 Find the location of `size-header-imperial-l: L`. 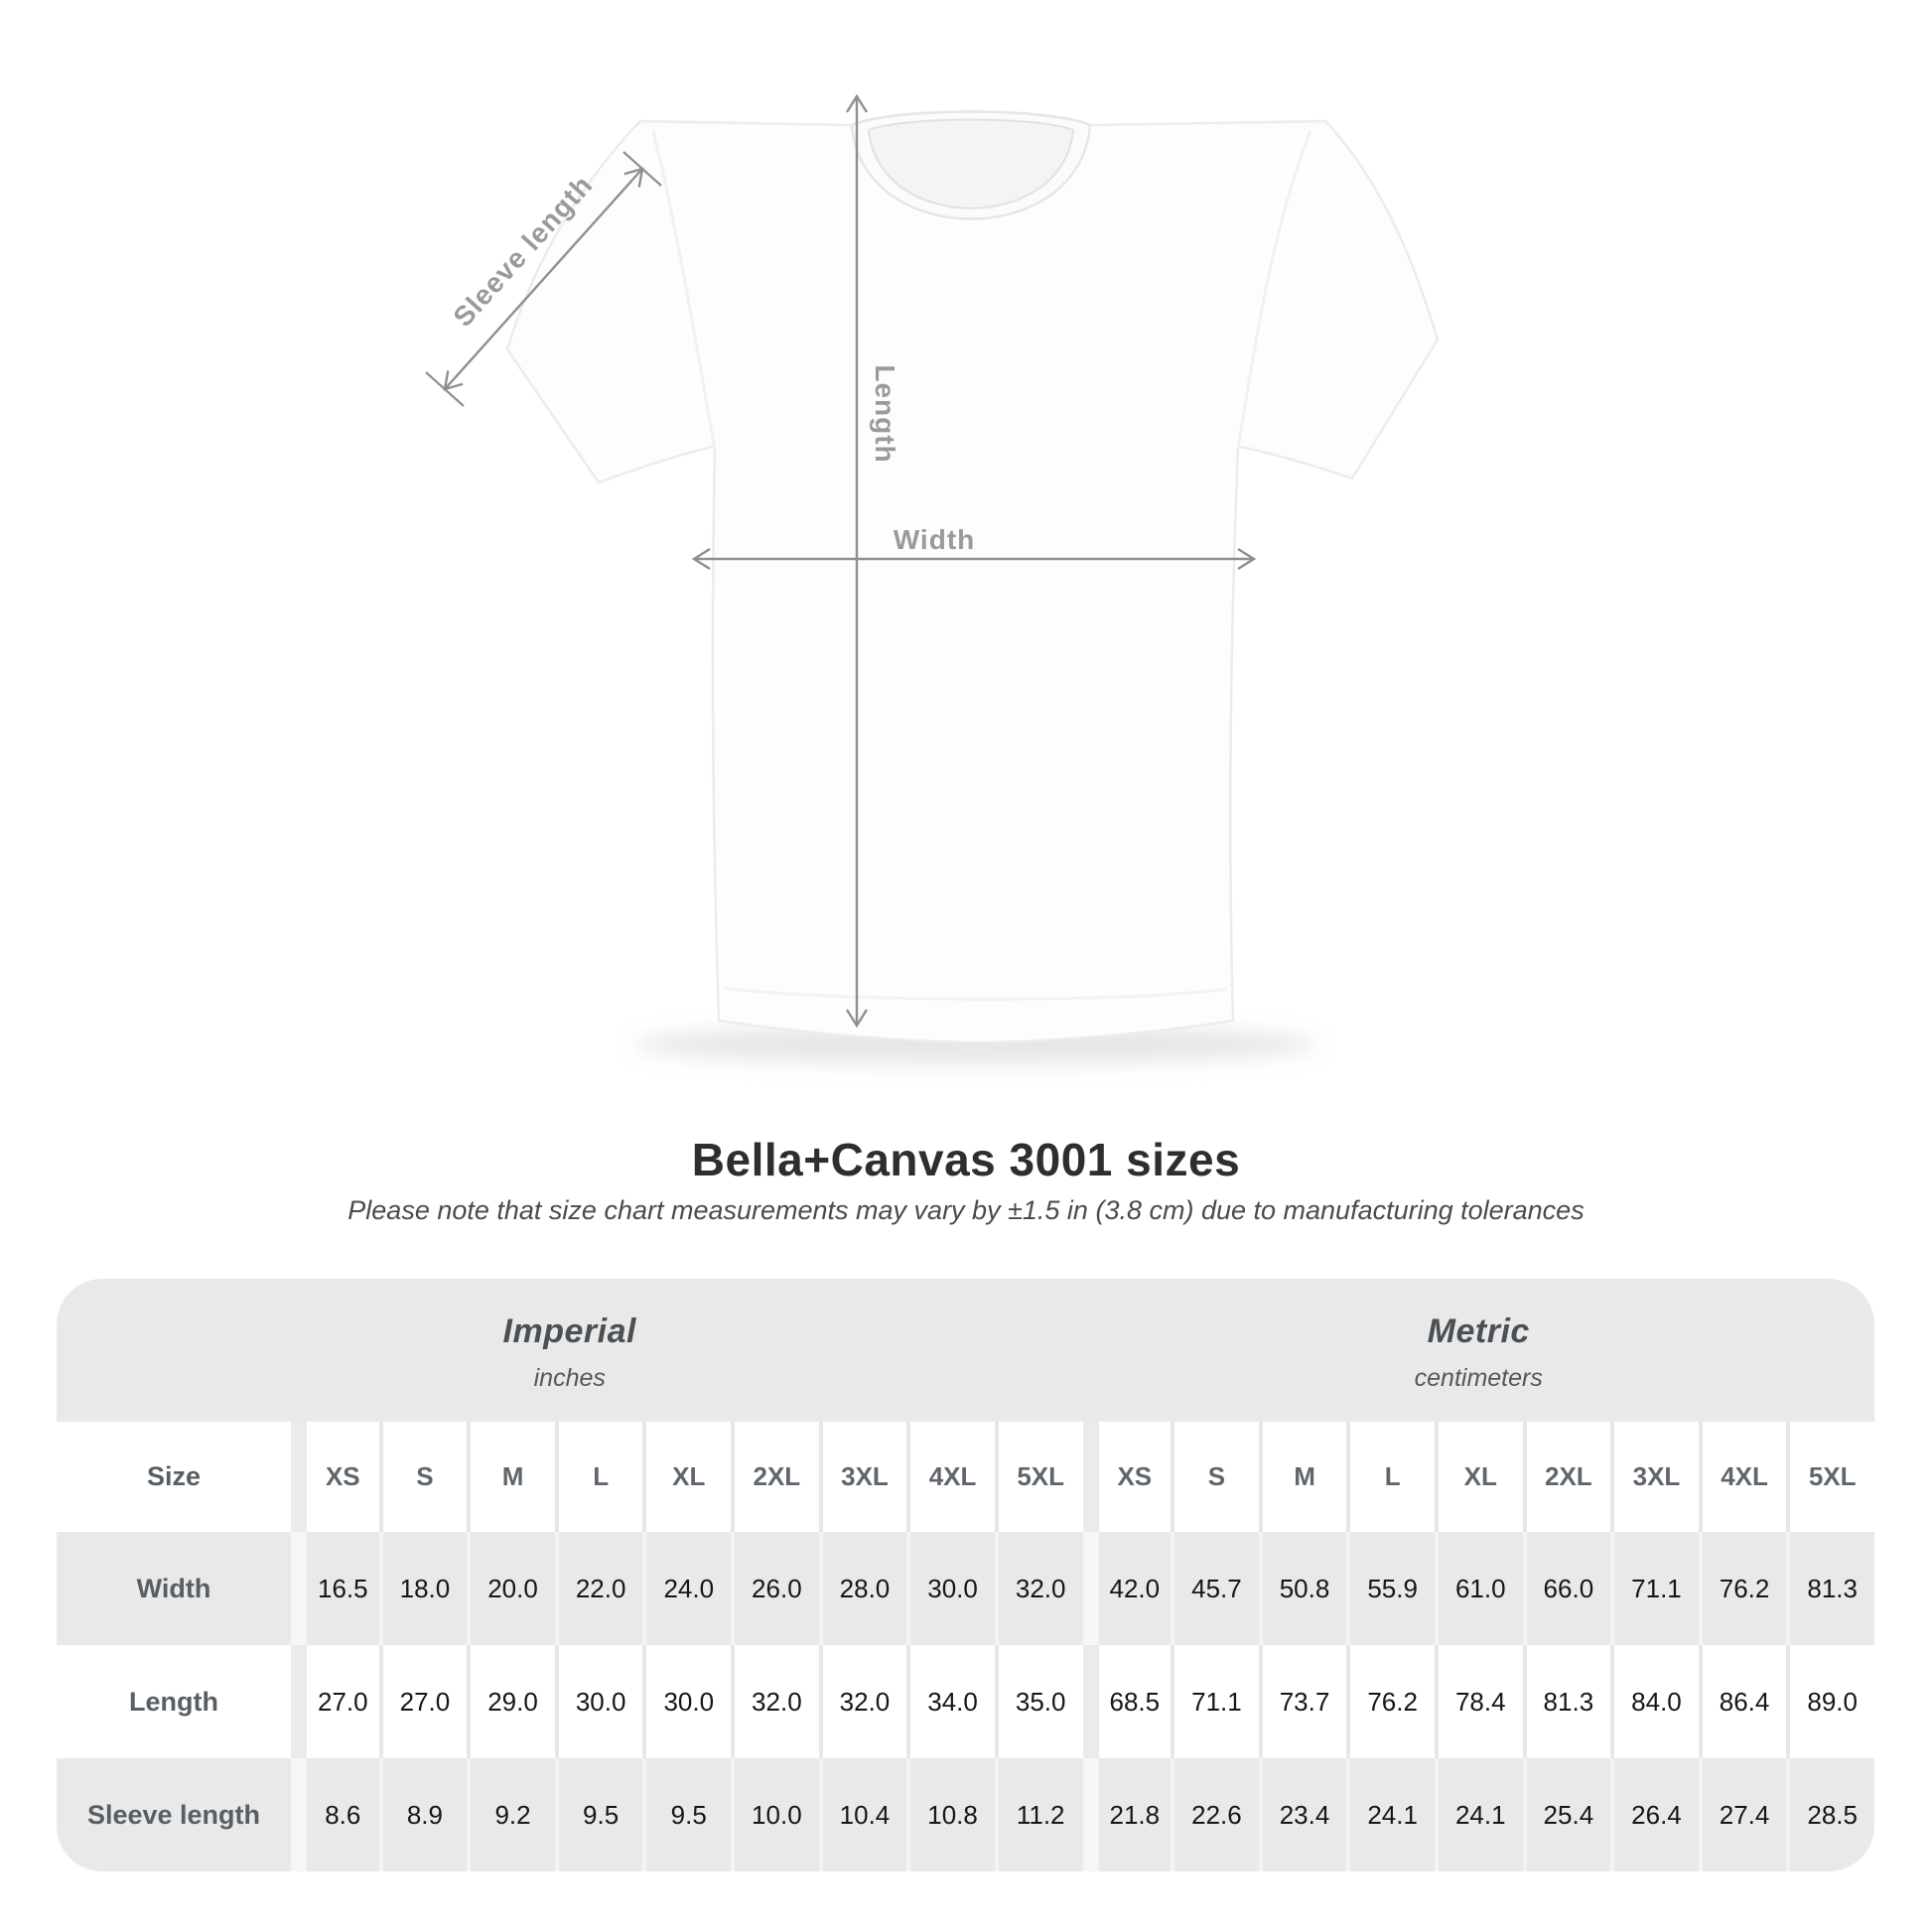

size-header-imperial-l: L is located at coordinates (598, 1477).